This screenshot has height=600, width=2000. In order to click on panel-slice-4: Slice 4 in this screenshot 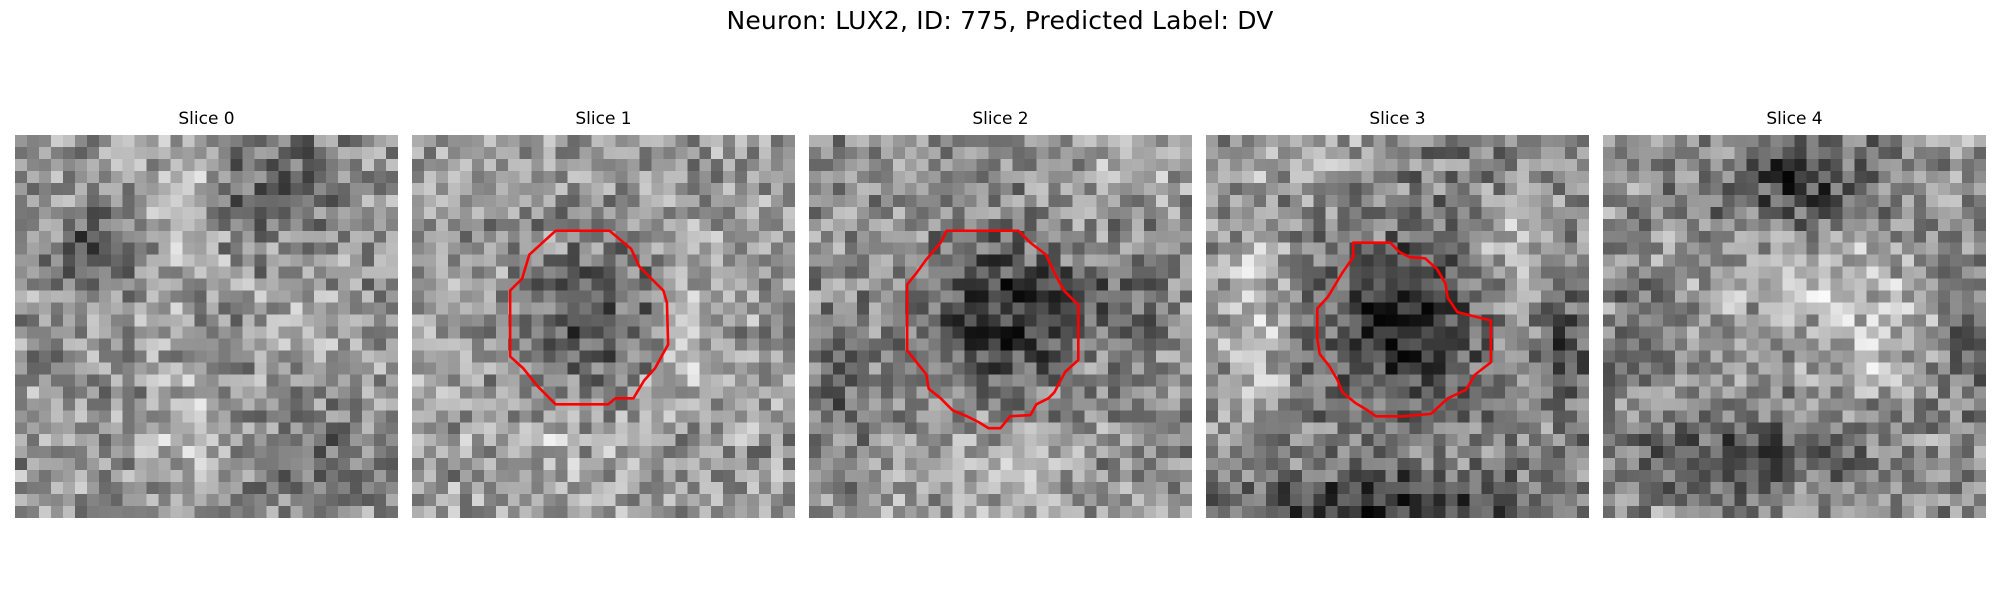, I will do `click(1794, 316)`.